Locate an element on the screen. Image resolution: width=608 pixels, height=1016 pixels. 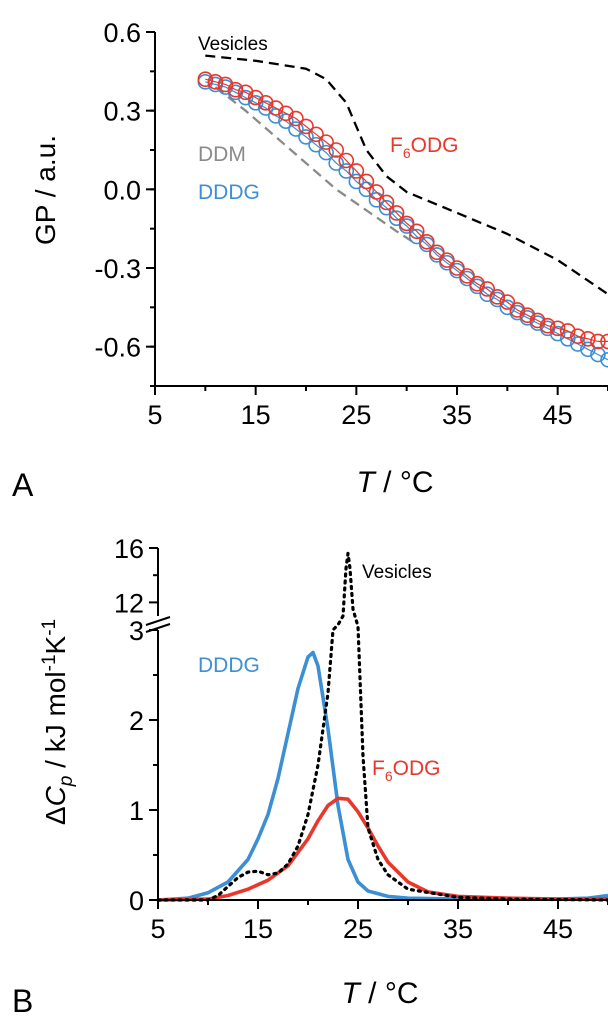
series-line-ddm is located at coordinates (316, 166).